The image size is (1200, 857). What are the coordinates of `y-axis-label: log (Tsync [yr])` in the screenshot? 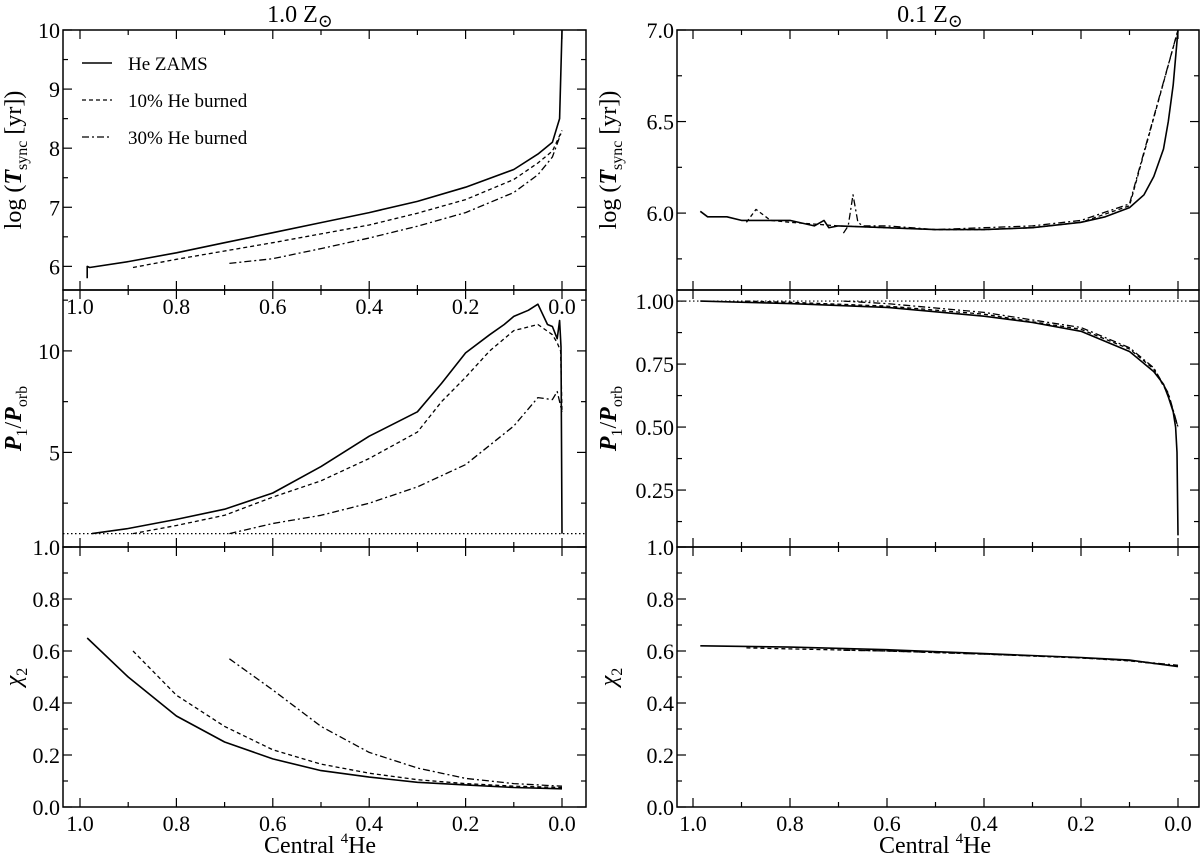 It's located at (611, 160).